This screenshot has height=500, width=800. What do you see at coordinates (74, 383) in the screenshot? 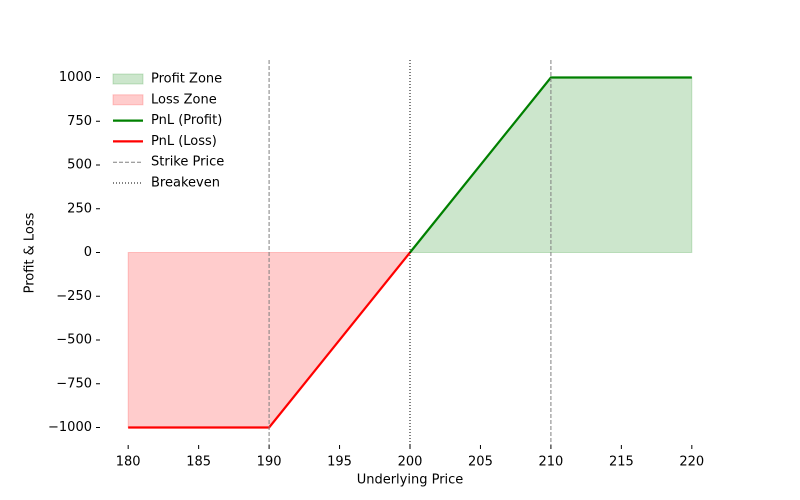
I see `y-tick-label: −750` at bounding box center [74, 383].